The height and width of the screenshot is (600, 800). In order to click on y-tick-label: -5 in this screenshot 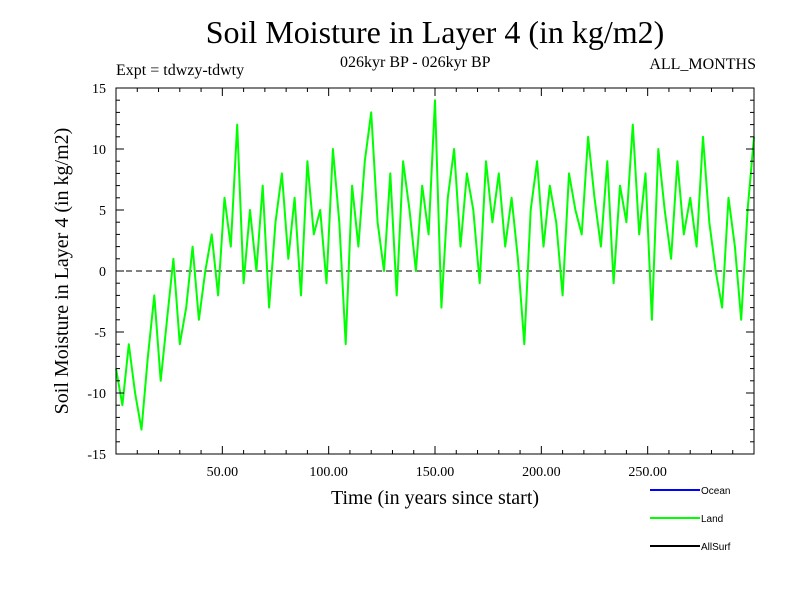, I will do `click(100, 333)`.